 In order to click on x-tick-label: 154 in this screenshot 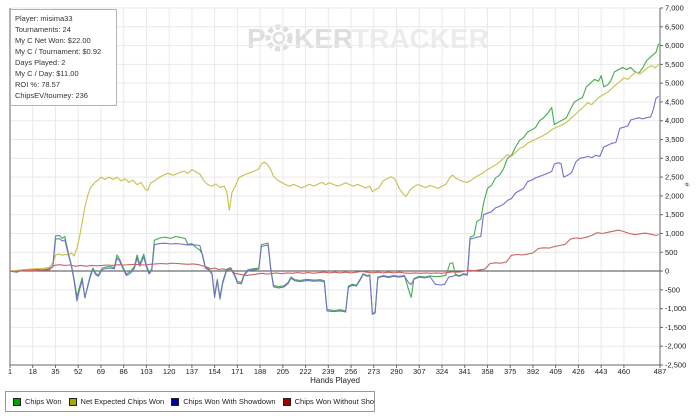, I will do `click(214, 371)`.